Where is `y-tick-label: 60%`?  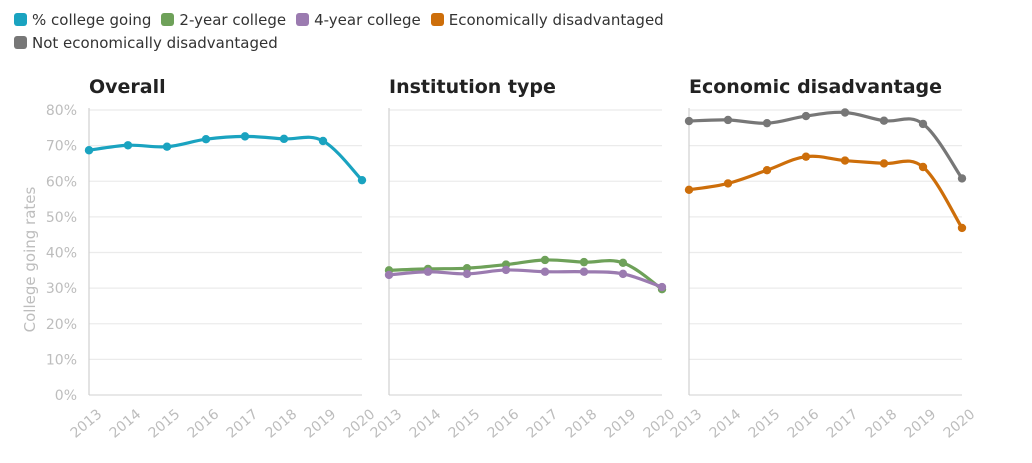
y-tick-label: 60% is located at coordinates (61, 182).